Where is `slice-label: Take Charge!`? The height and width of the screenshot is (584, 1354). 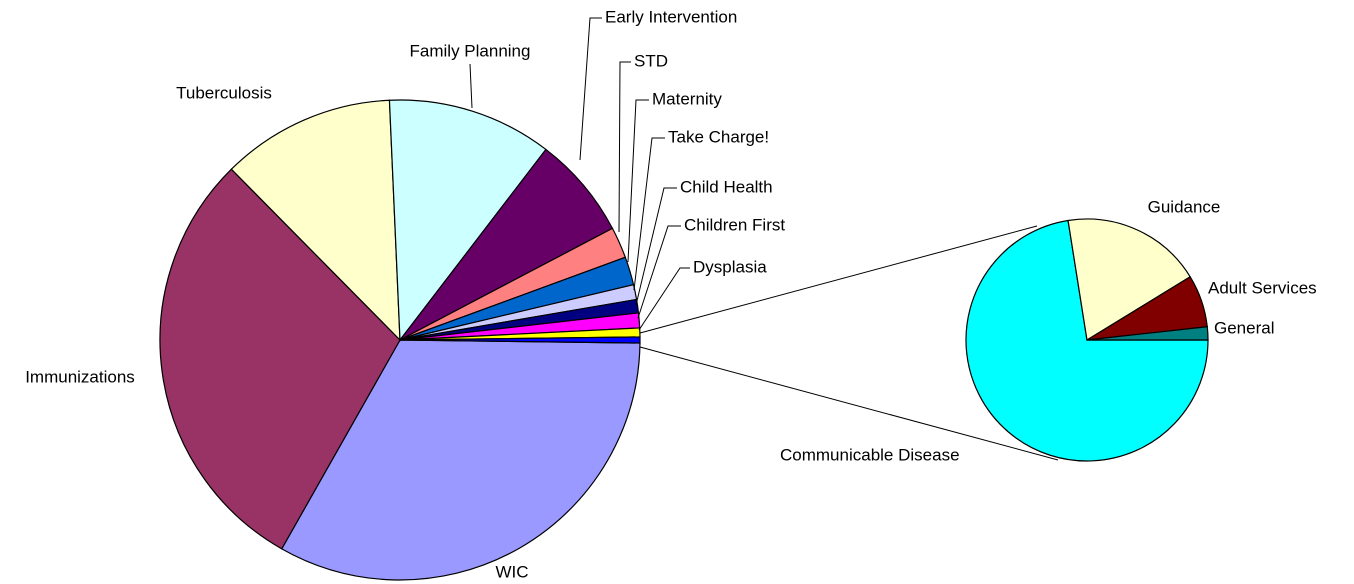 slice-label: Take Charge! is located at coordinates (718, 136).